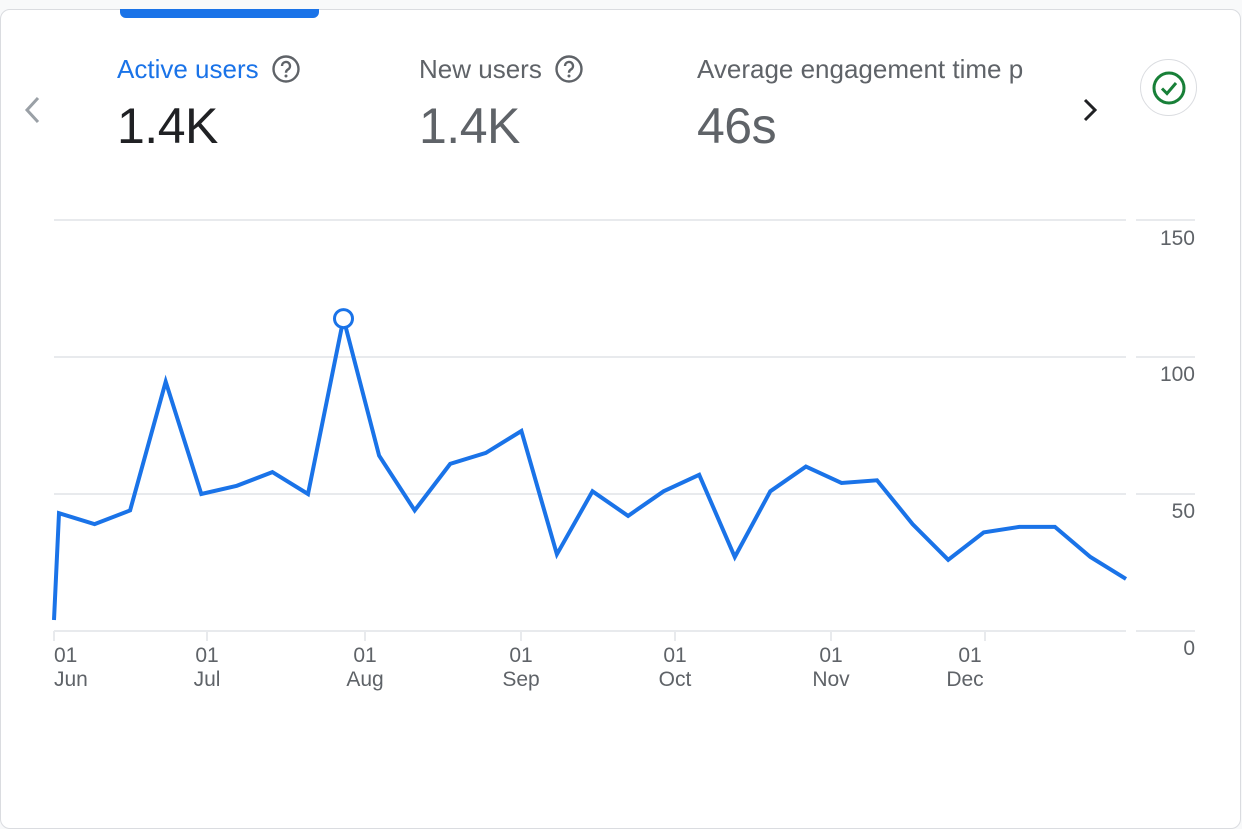 The height and width of the screenshot is (829, 1242). Describe the element at coordinates (207, 679) in the screenshot. I see `x-tick-month: Jul` at that location.